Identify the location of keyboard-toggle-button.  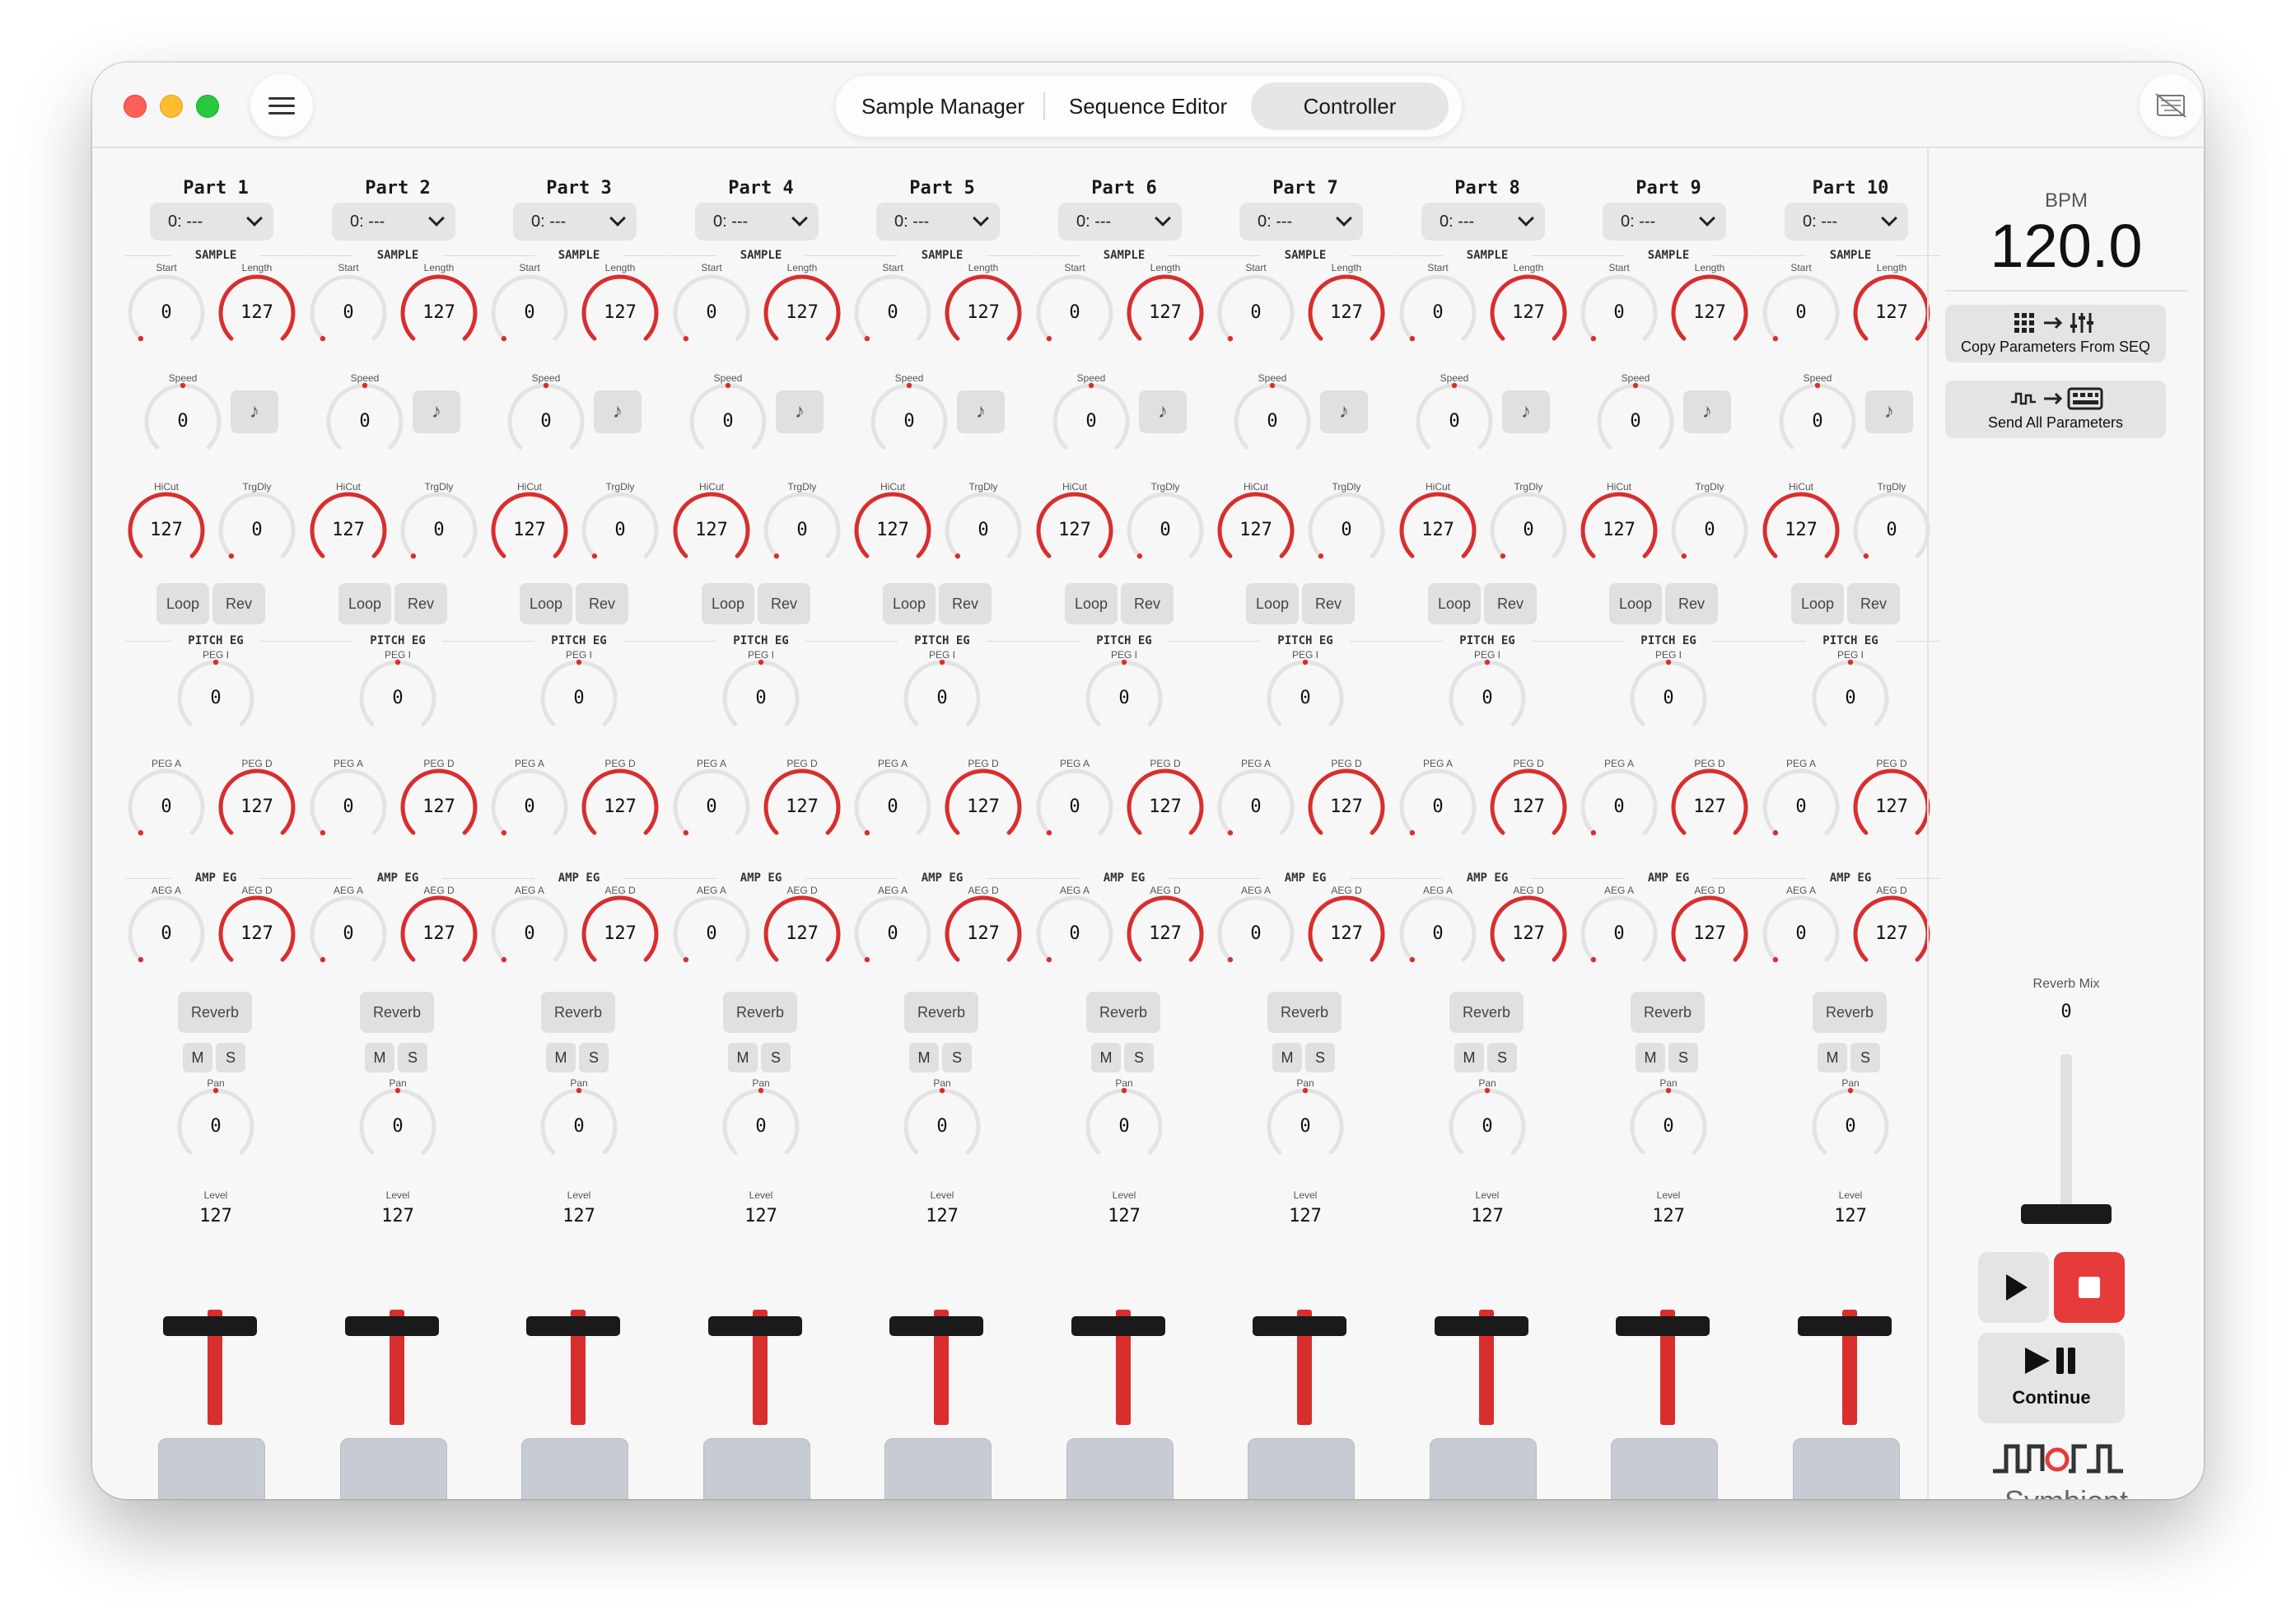
(2171, 105).